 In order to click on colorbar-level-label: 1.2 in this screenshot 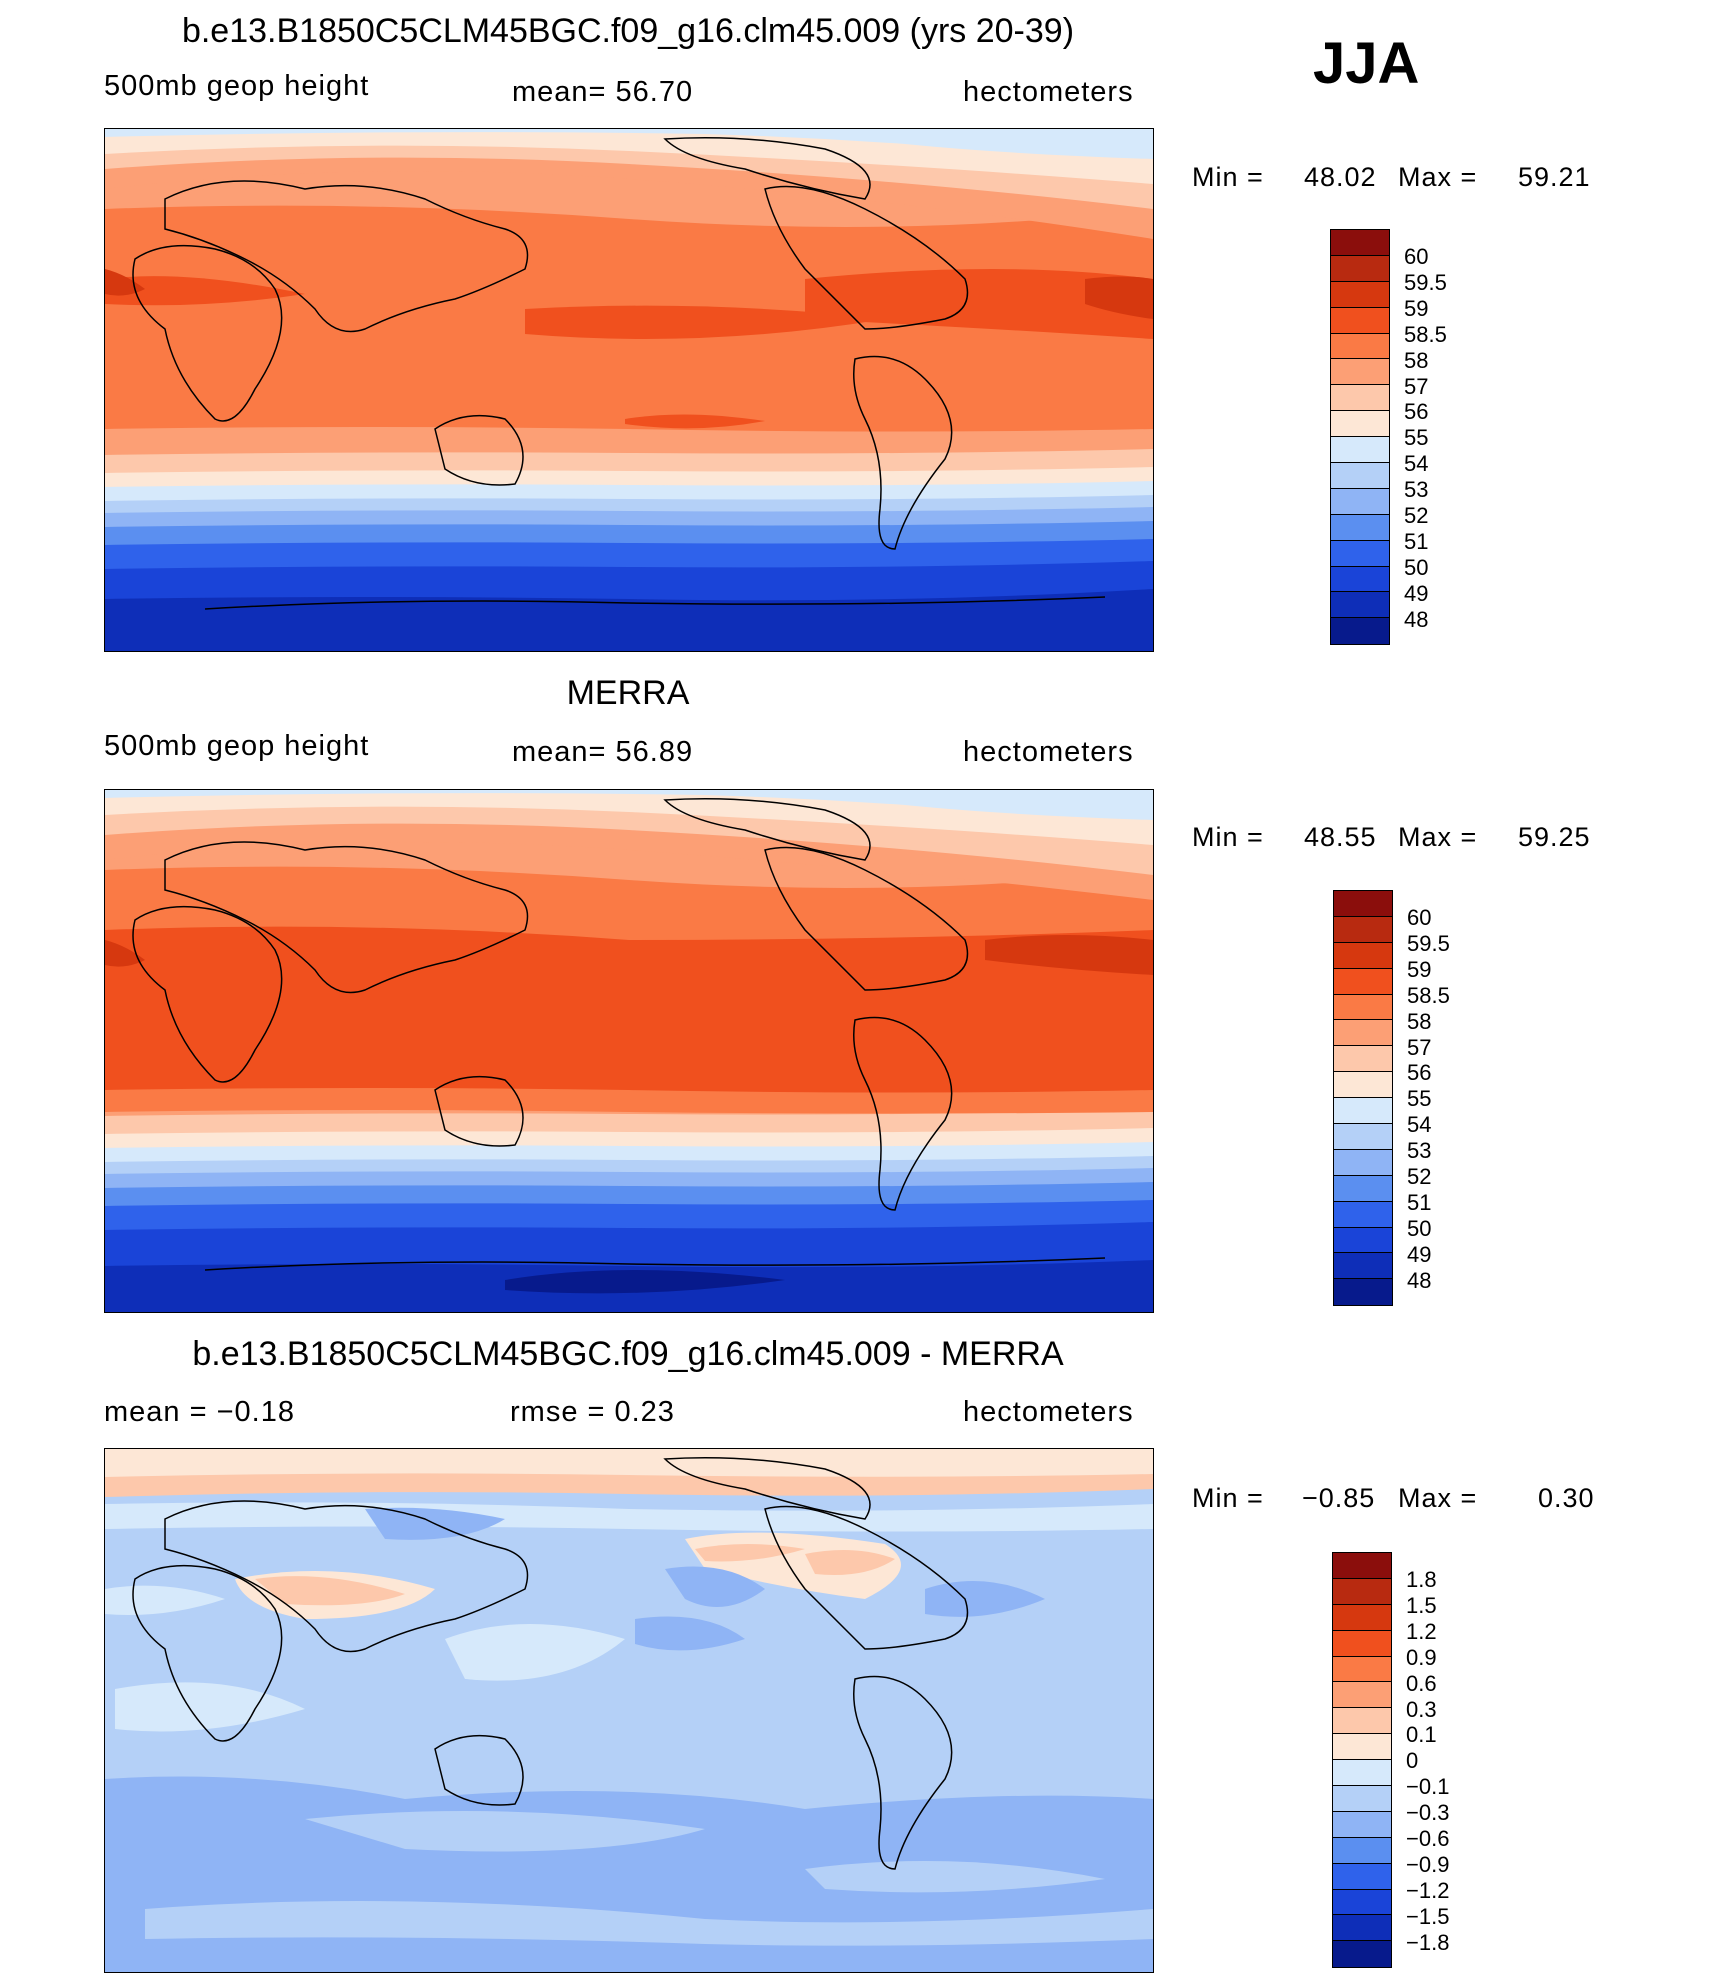, I will do `click(1421, 1631)`.